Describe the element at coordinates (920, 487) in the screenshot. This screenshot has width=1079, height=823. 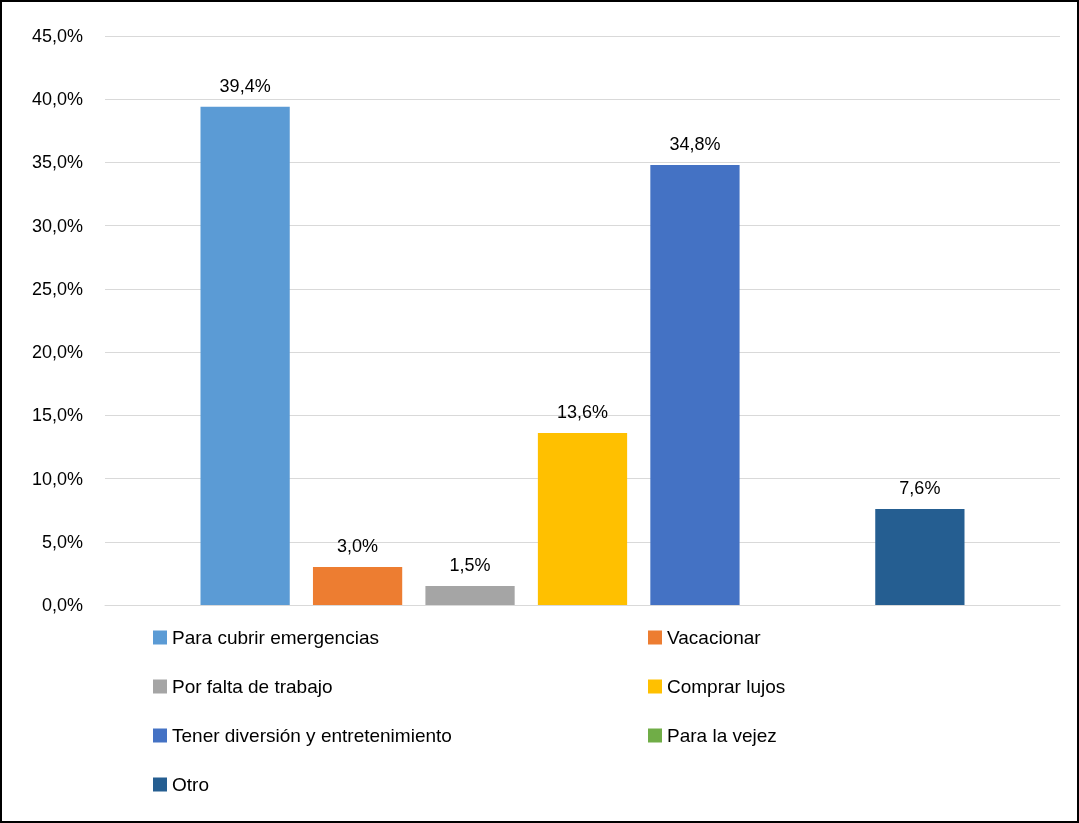
I see `data-label: 7,6%` at that location.